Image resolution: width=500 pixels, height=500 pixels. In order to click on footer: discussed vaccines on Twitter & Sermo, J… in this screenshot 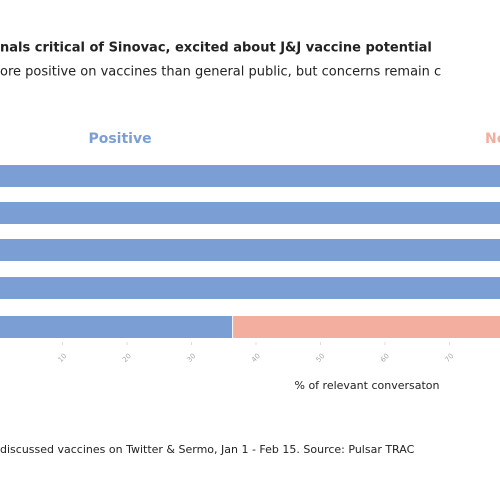, I will do `click(207, 449)`.